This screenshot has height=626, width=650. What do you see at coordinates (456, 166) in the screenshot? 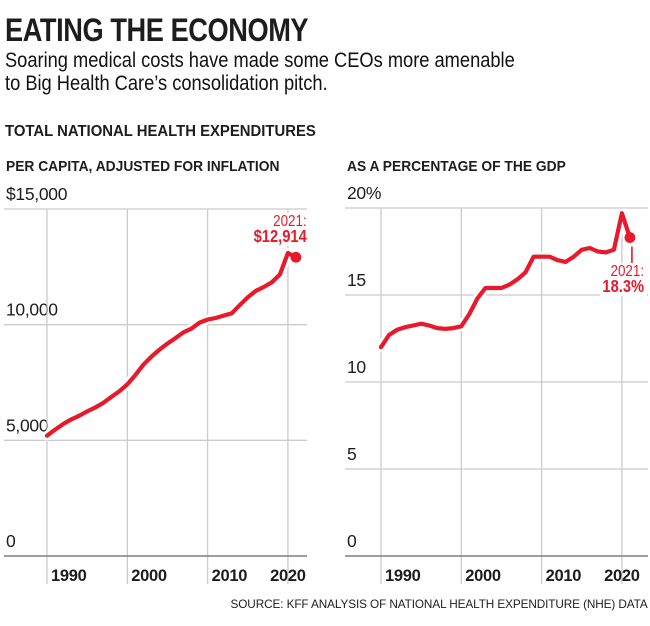
I see `chart-title-gdp-percentage: AS A PERCENTAGE OF THE GDP` at bounding box center [456, 166].